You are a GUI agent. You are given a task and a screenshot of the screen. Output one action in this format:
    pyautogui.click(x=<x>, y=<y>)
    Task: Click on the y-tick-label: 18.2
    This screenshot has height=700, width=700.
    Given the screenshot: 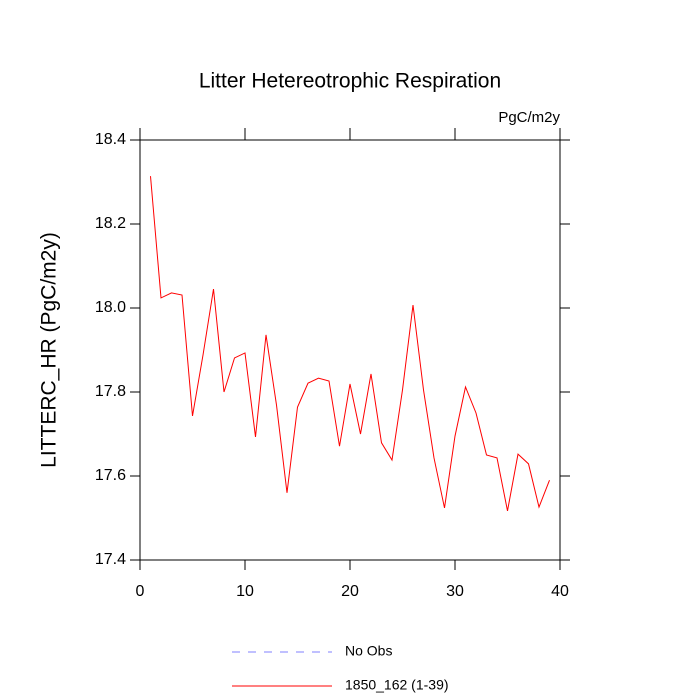 What is the action you would take?
    pyautogui.click(x=110, y=223)
    